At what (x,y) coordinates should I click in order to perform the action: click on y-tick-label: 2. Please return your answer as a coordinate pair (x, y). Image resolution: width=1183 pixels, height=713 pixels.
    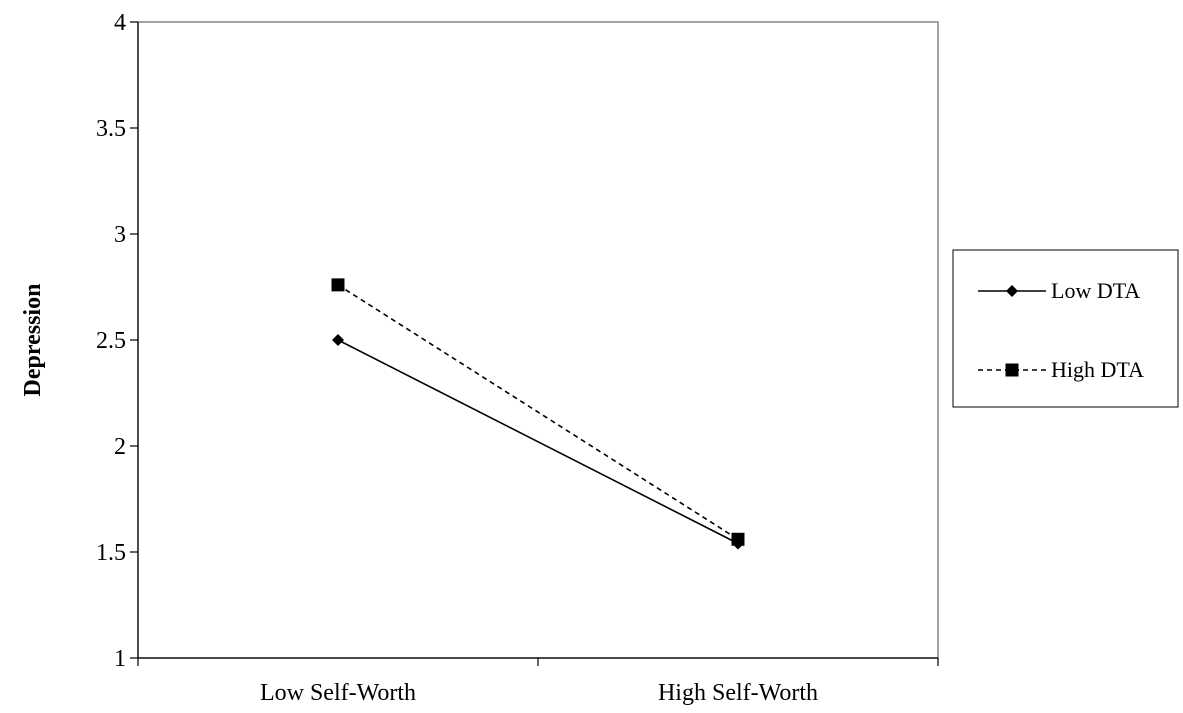
    Looking at the image, I should click on (120, 447).